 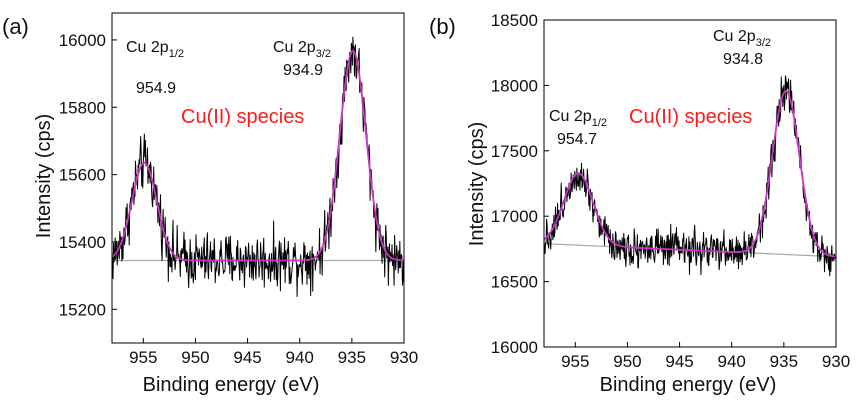 I want to click on y-tick-label: 15800, so click(x=82, y=107).